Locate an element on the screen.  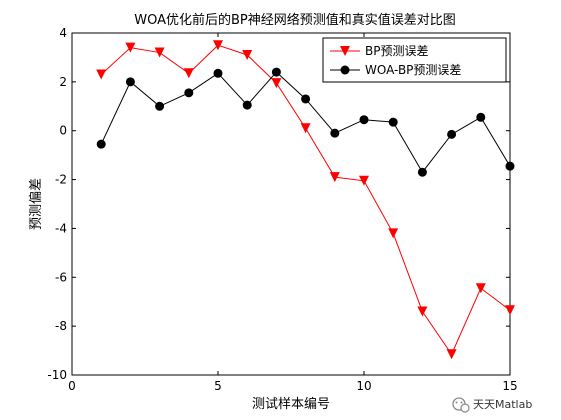
y-tick-label: -10 is located at coordinates (57, 375).